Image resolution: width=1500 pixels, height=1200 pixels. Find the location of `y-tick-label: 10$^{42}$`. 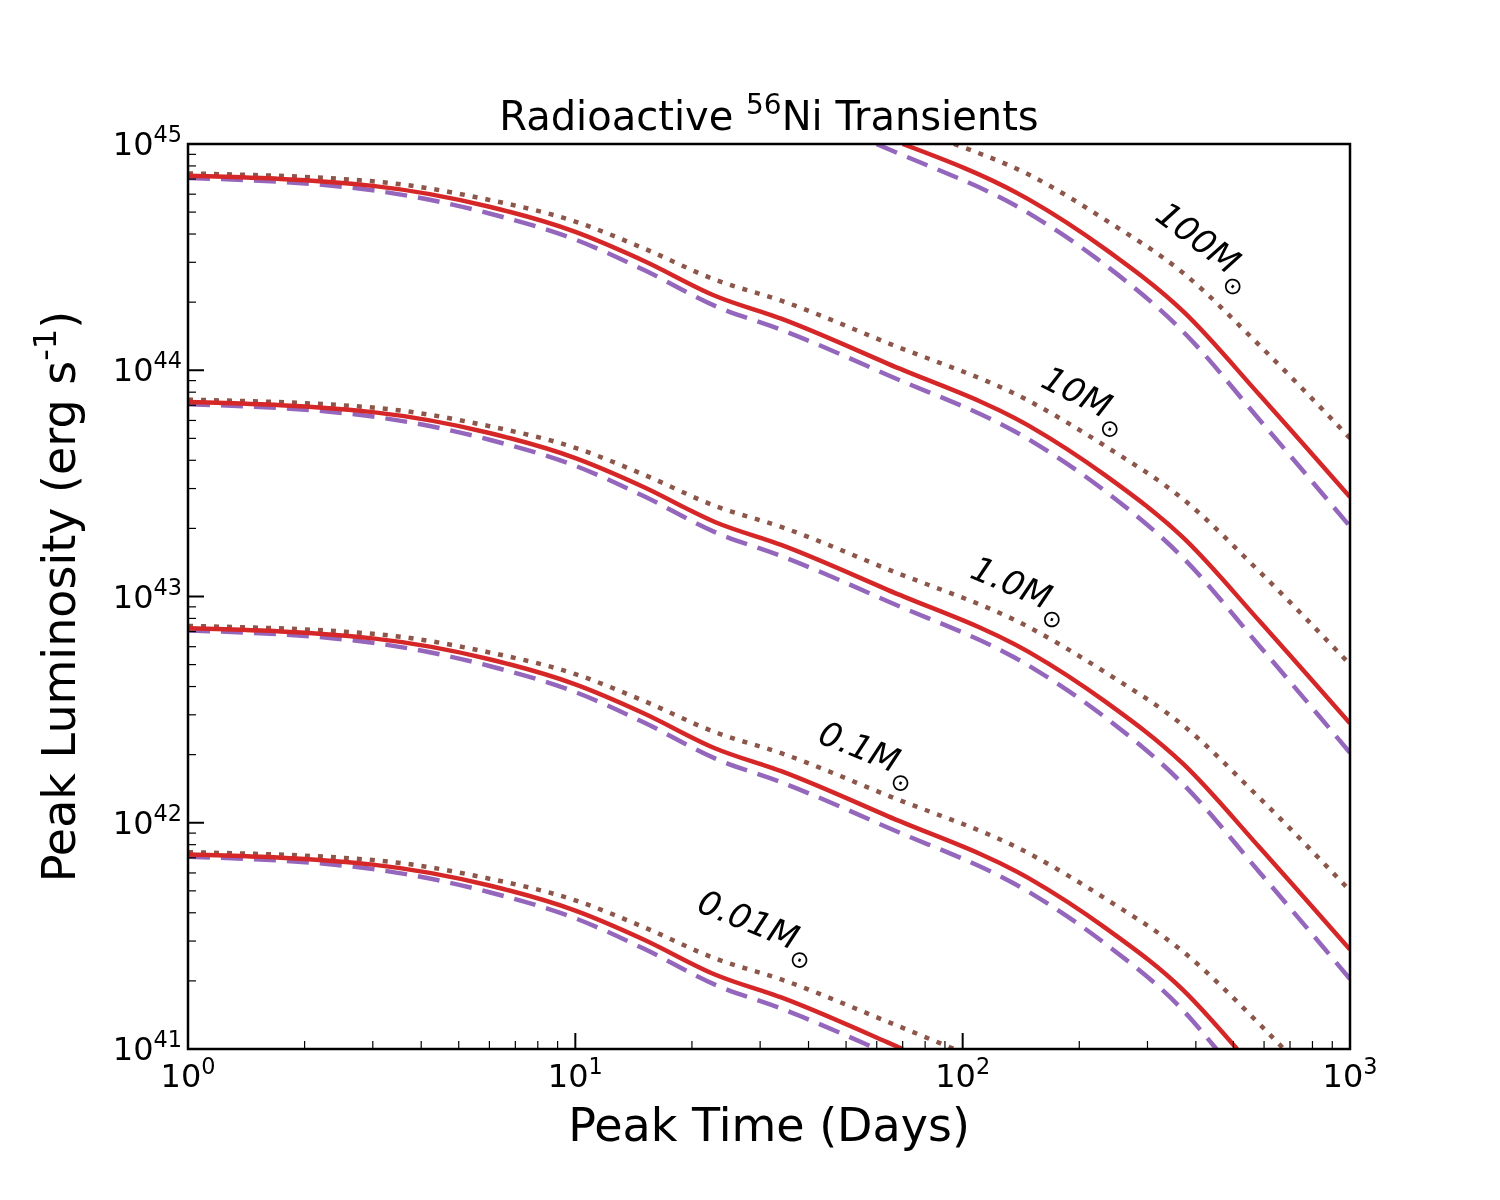

y-tick-label: 10$^{42}$ is located at coordinates (147, 820).